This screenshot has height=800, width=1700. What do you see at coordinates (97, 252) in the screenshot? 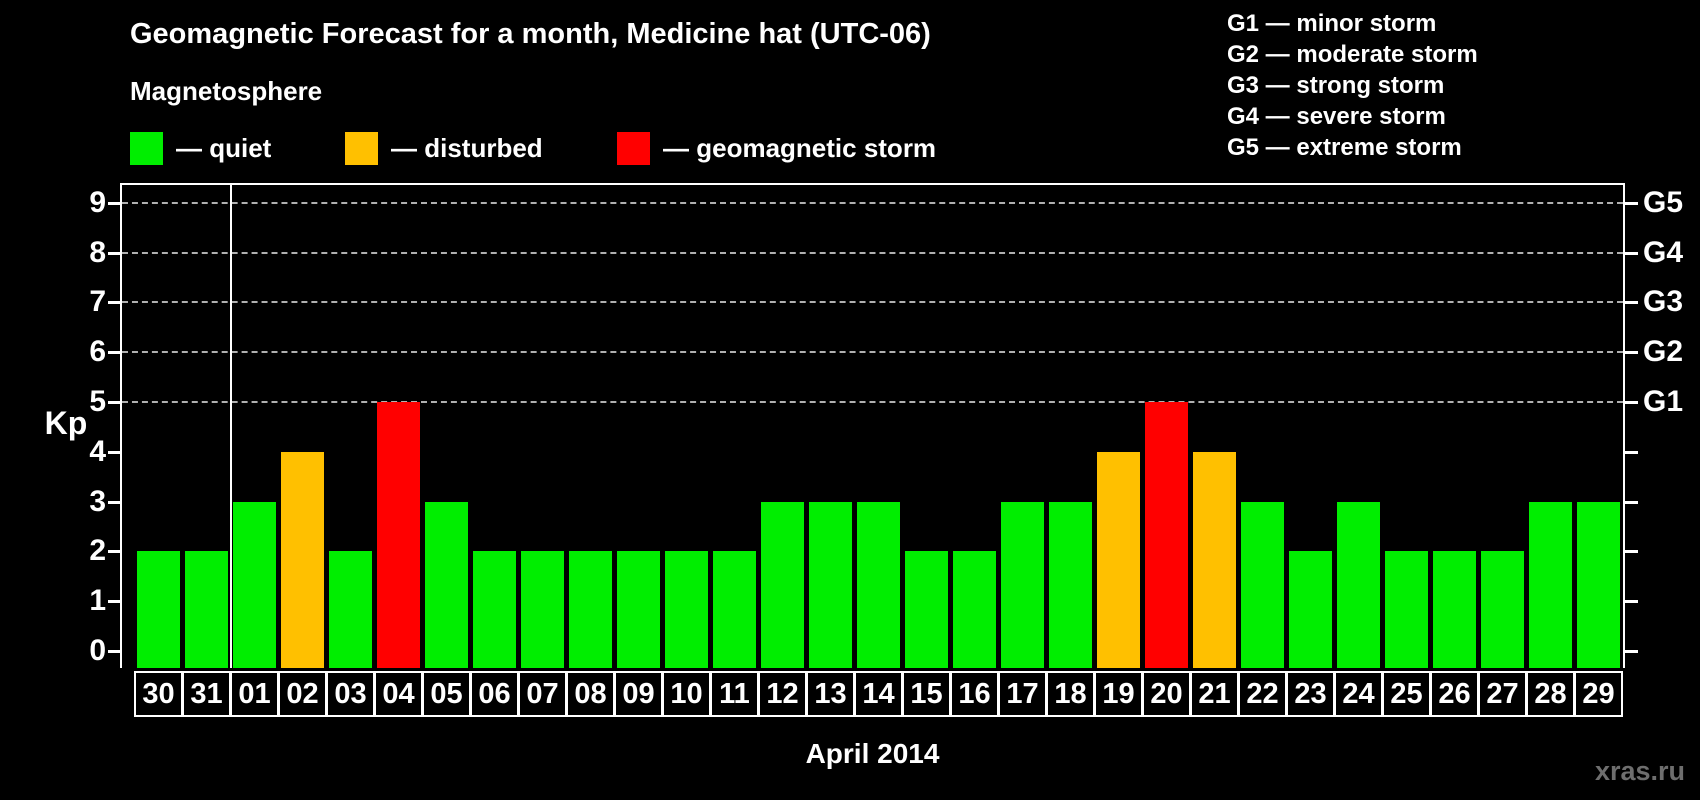
I see `y-tick-label-8: 8` at bounding box center [97, 252].